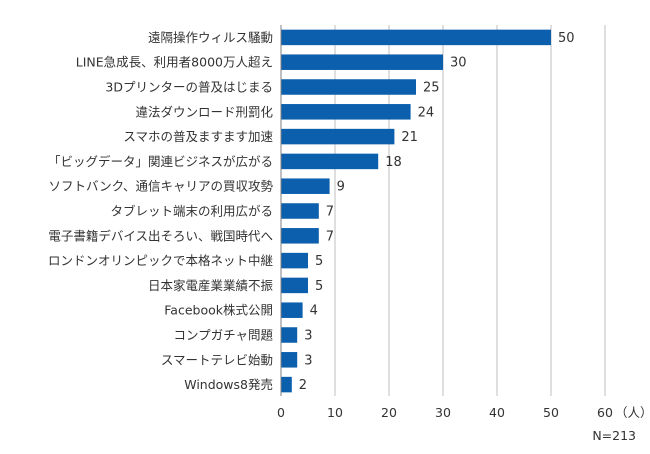 Image resolution: width=650 pixels, height=454 pixels. What do you see at coordinates (281, 412) in the screenshot?
I see `x-tick-label: 0` at bounding box center [281, 412].